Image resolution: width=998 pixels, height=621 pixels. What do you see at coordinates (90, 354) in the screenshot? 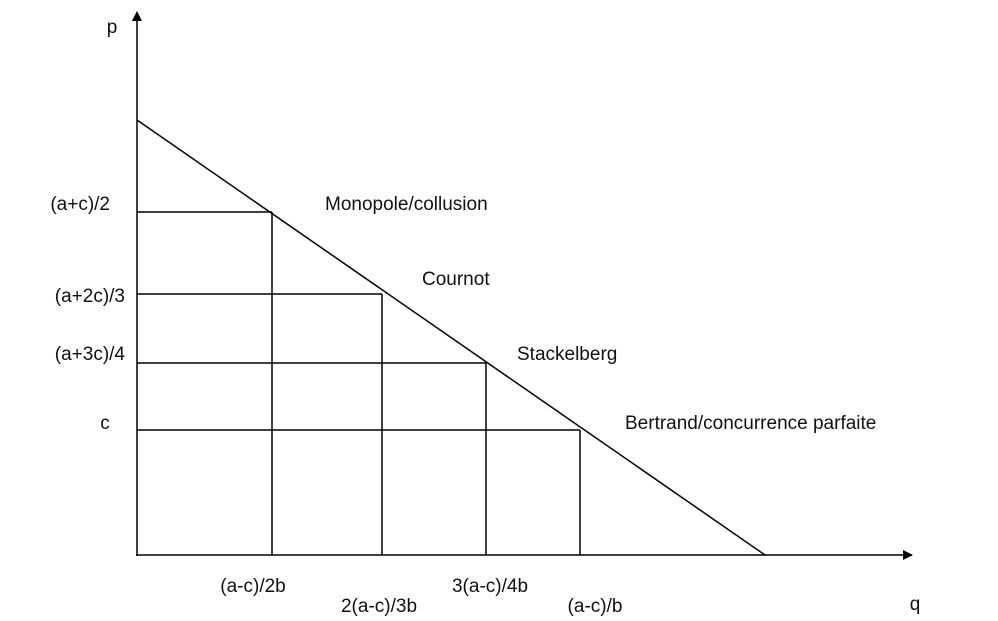
I see `price-label: (a+3c)/4` at bounding box center [90, 354].